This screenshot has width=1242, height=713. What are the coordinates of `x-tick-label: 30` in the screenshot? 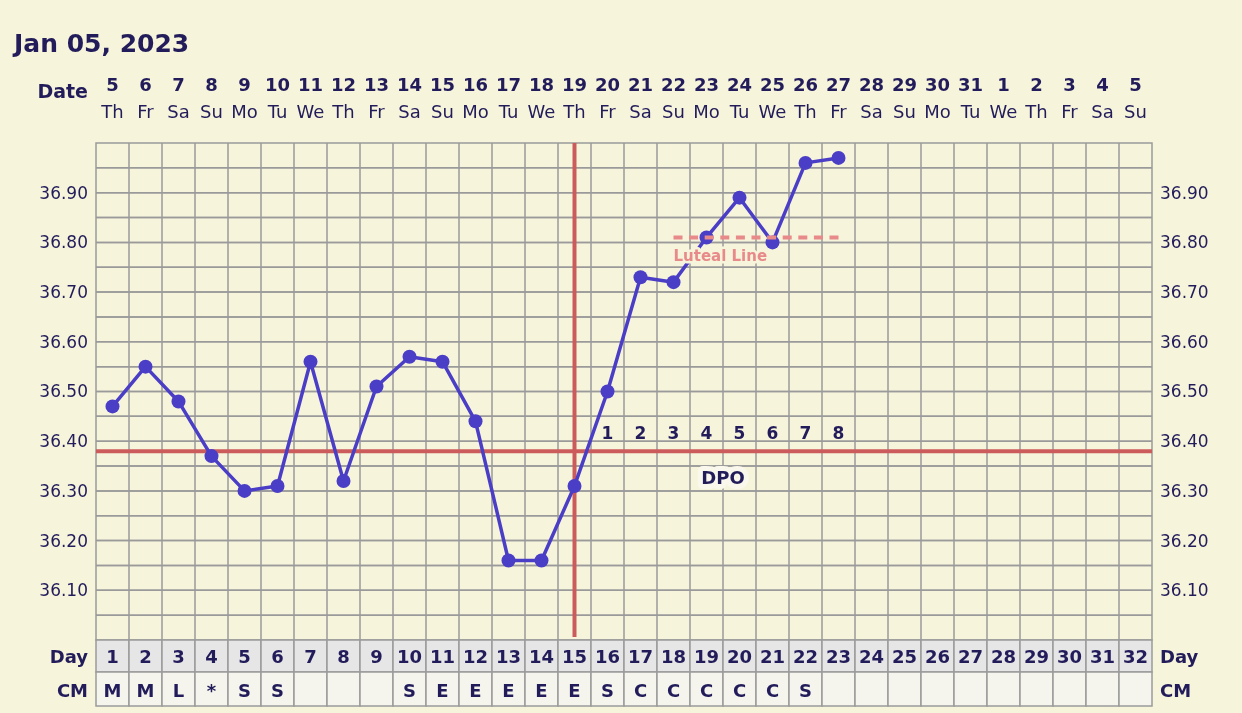 It's located at (1069, 656).